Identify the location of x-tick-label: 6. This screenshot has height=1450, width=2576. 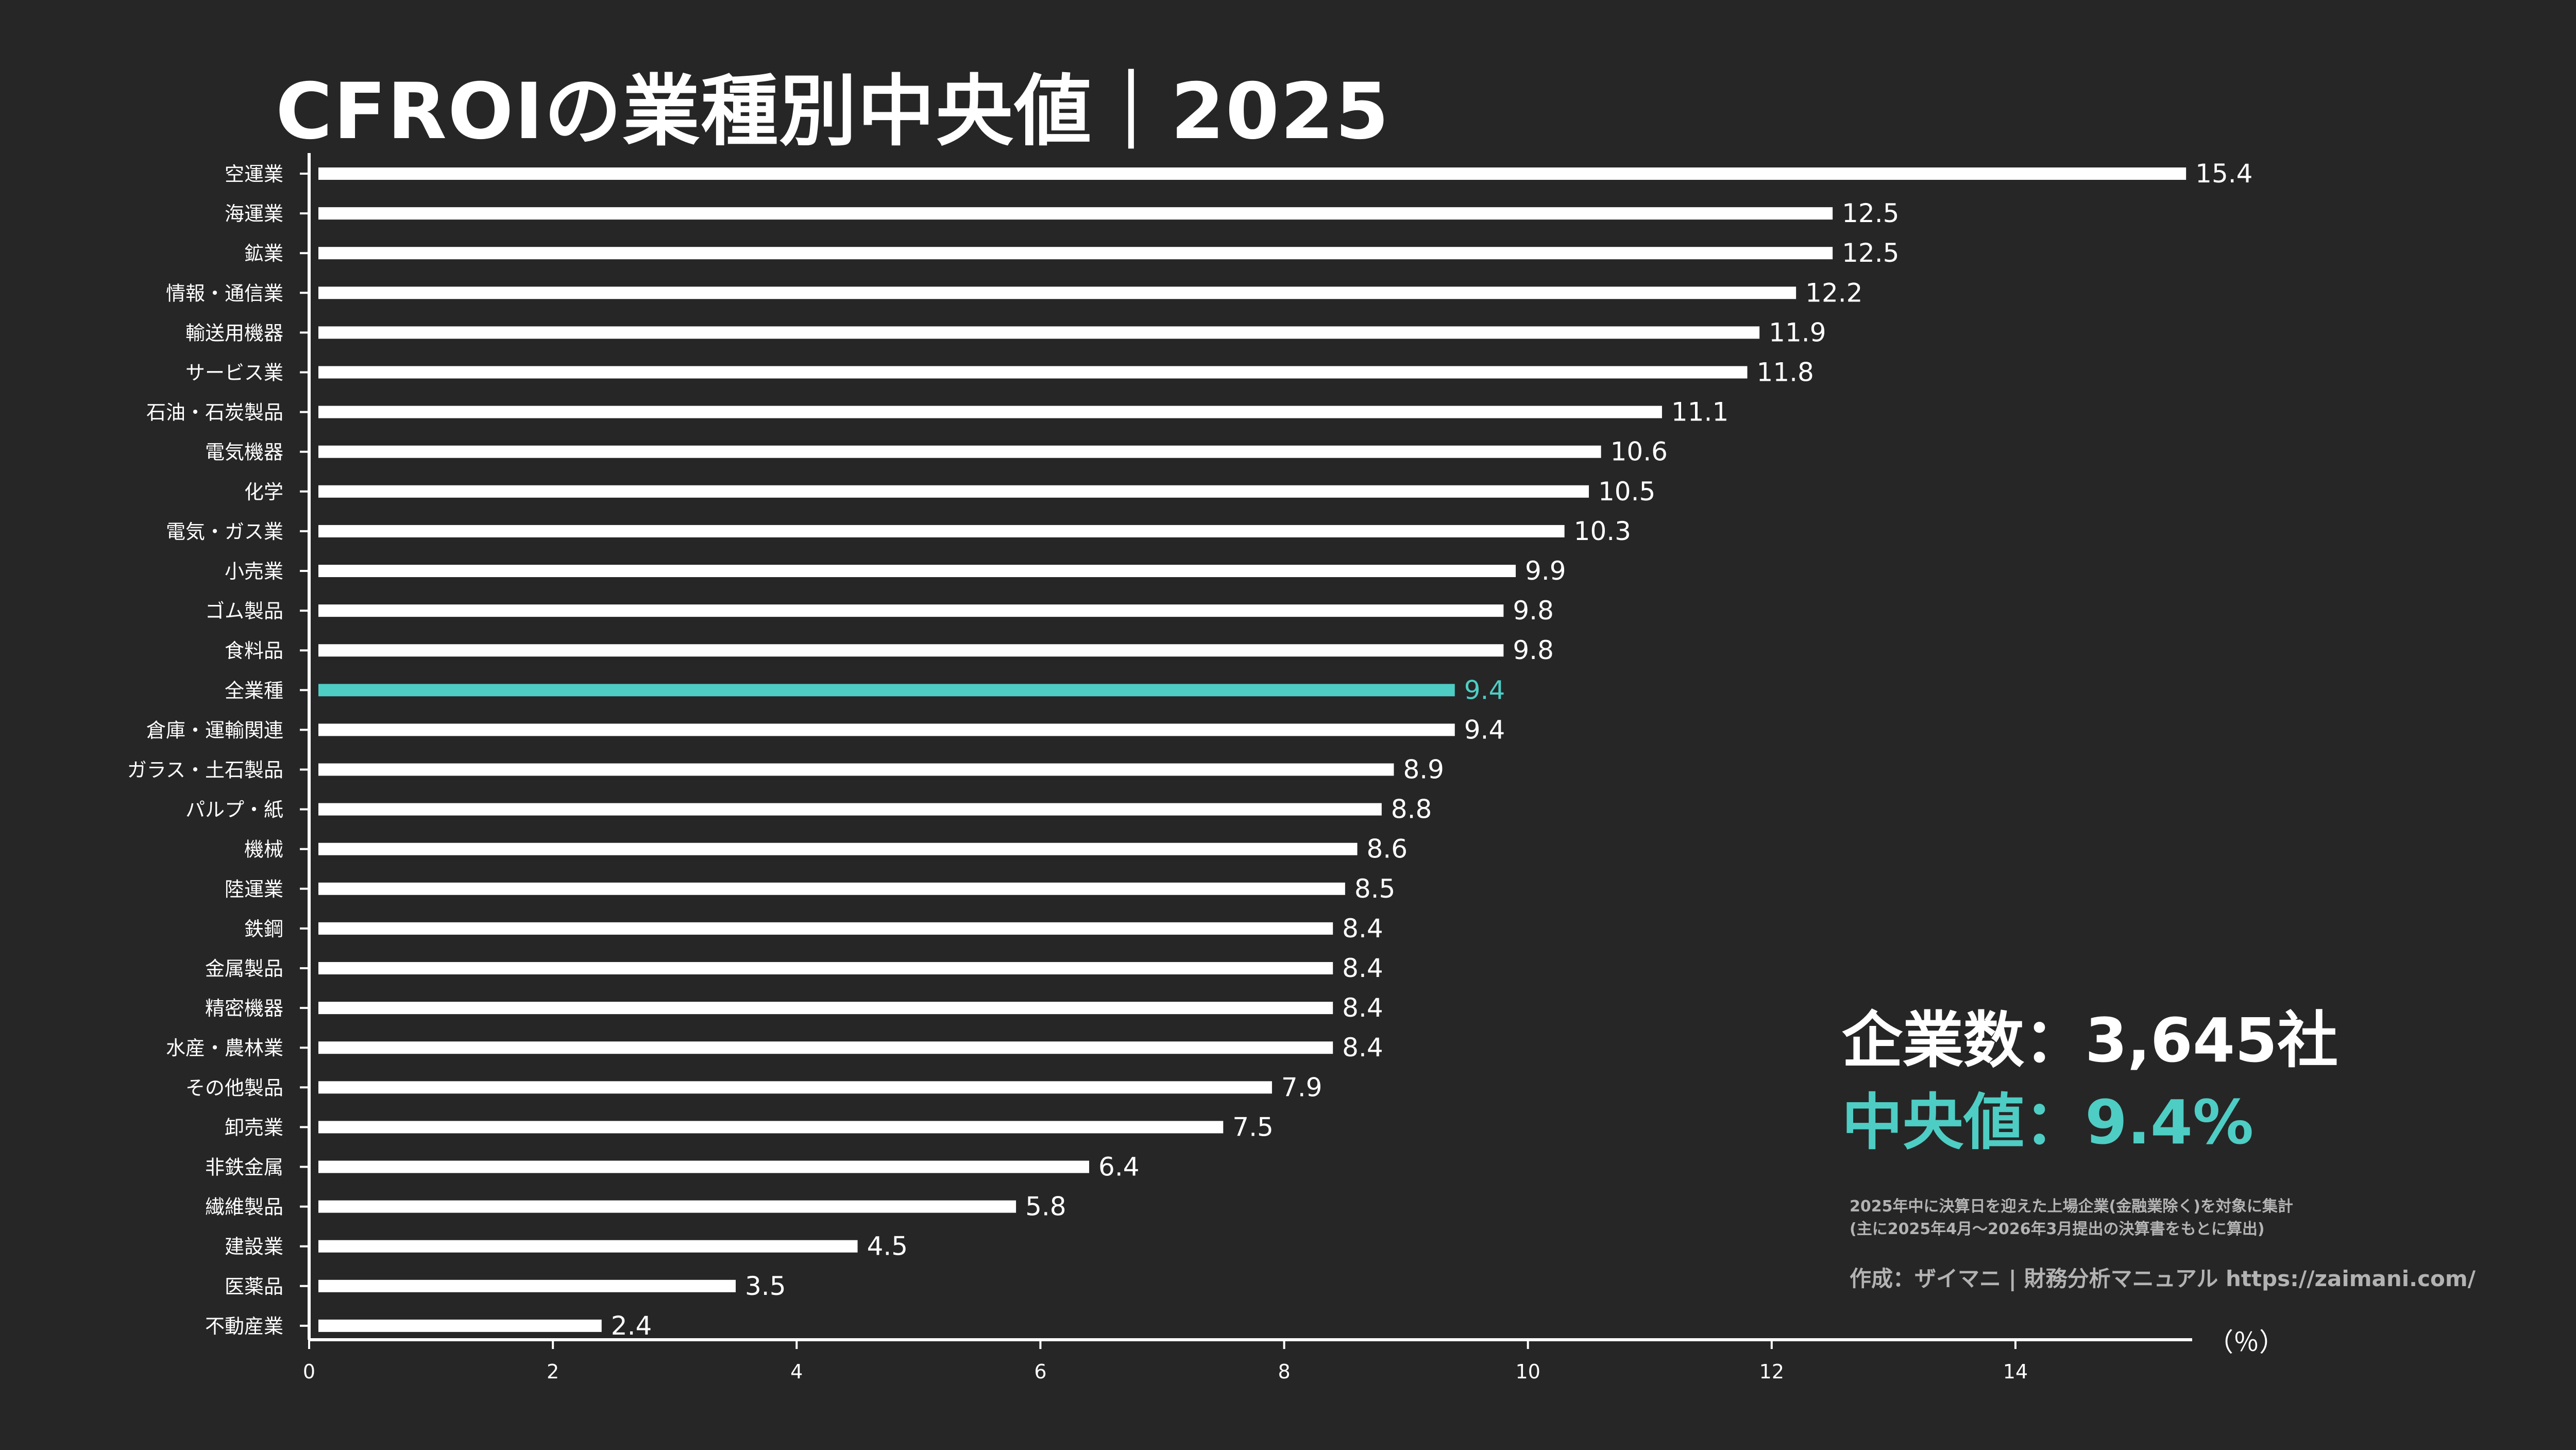
(1040, 1372).